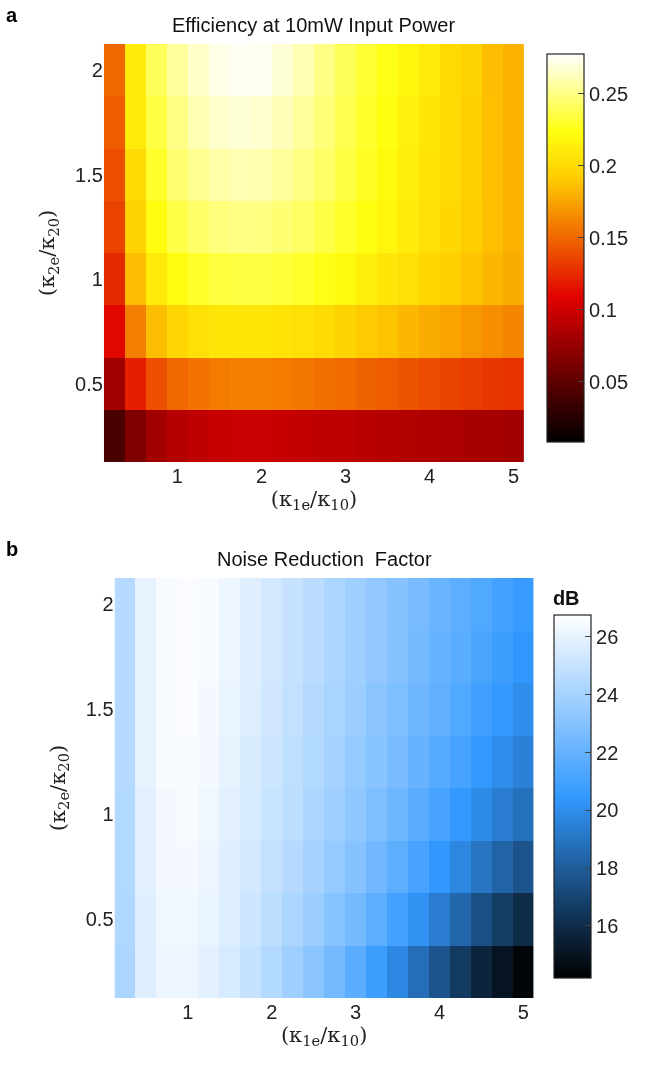  I want to click on color-bar-label: 22, so click(607, 752).